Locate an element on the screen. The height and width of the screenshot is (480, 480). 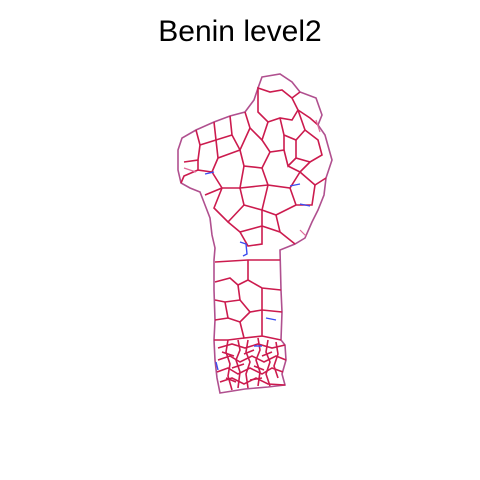
northern-districts is located at coordinates (253, 166).